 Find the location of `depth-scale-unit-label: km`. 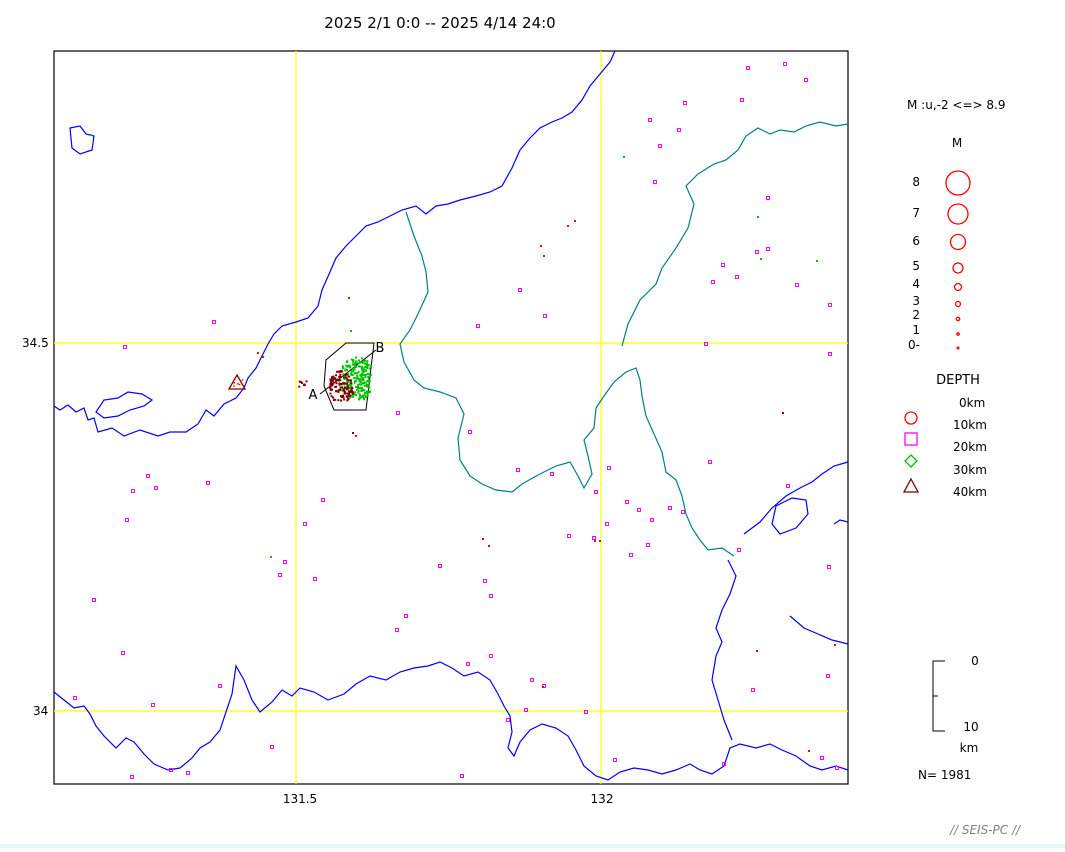

depth-scale-unit-label: km is located at coordinates (969, 748).